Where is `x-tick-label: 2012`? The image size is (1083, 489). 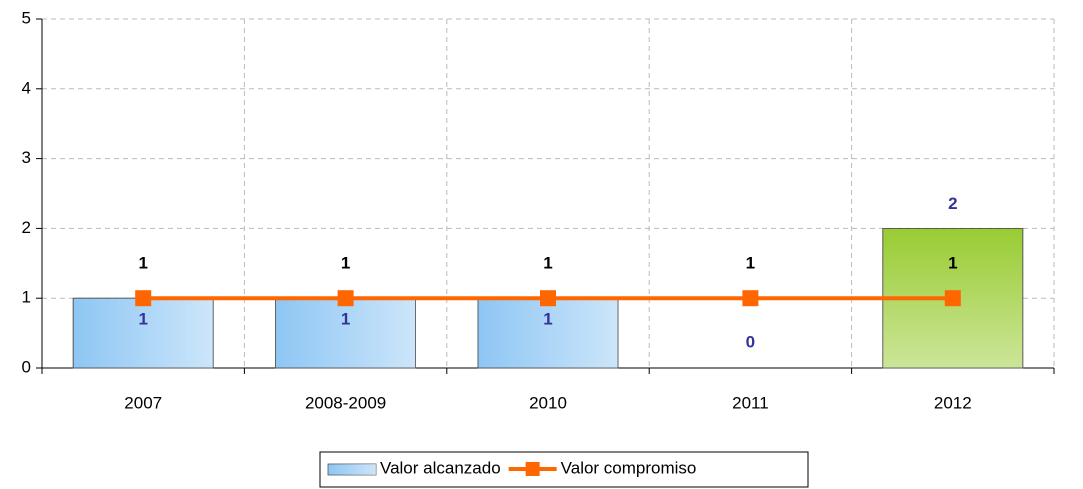 x-tick-label: 2012 is located at coordinates (953, 402).